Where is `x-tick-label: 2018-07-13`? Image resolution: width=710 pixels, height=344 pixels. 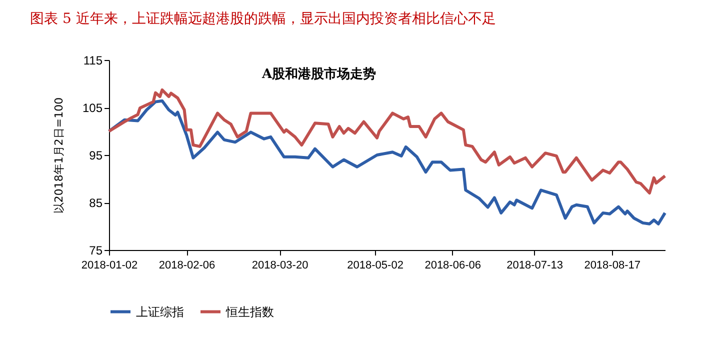 x-tick-label: 2018-07-13 is located at coordinates (534, 266).